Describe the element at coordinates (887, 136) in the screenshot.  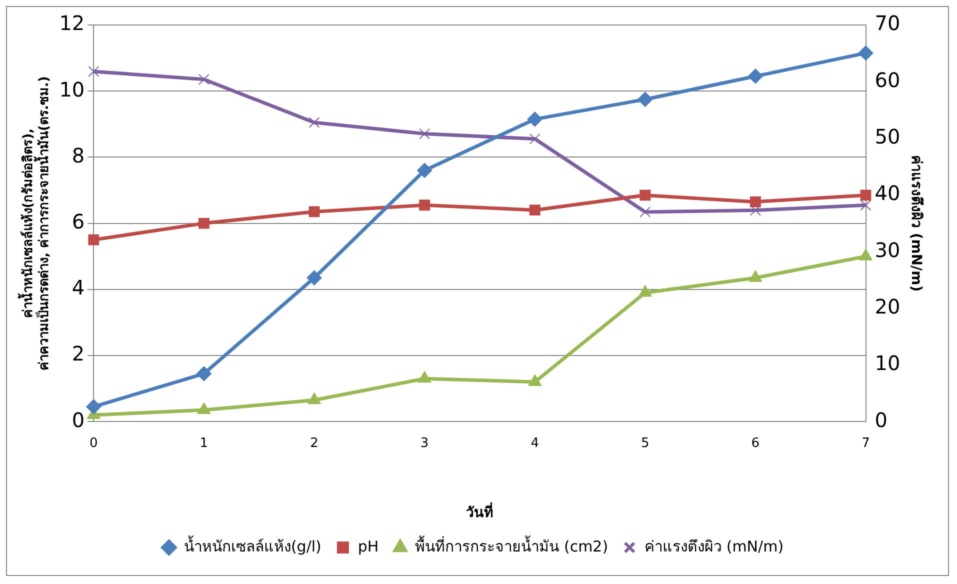
I see `y2-tick-label: 50` at that location.